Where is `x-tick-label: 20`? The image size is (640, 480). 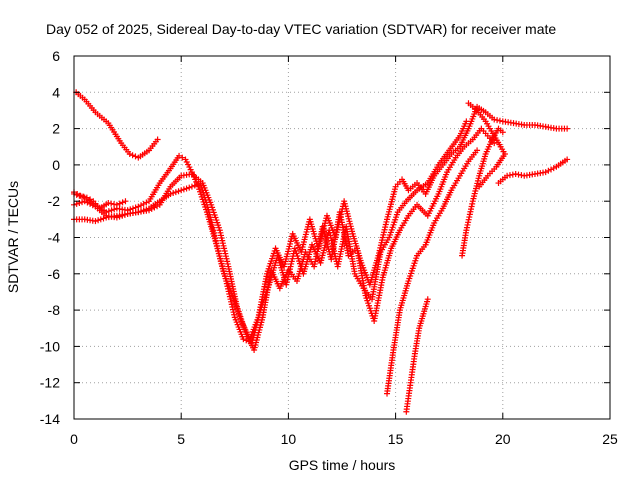 x-tick-label: 20 is located at coordinates (503, 439).